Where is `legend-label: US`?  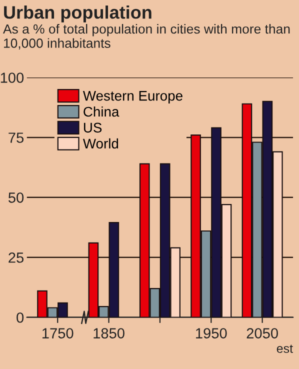 legend-label: US is located at coordinates (93, 127).